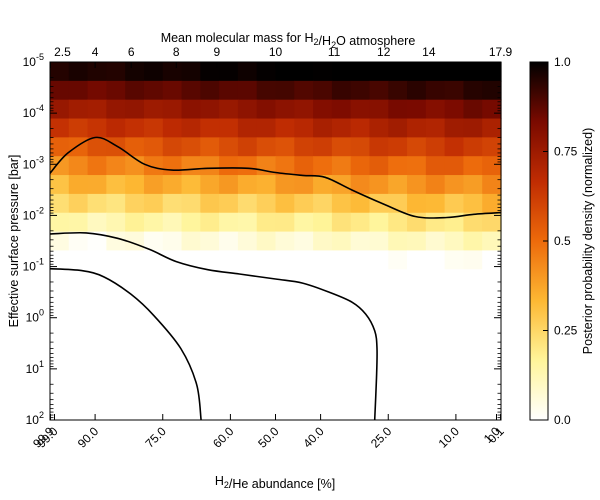 The height and width of the screenshot is (500, 600). I want to click on y-tick-label: 10⁻⁵, so click(33, 60).